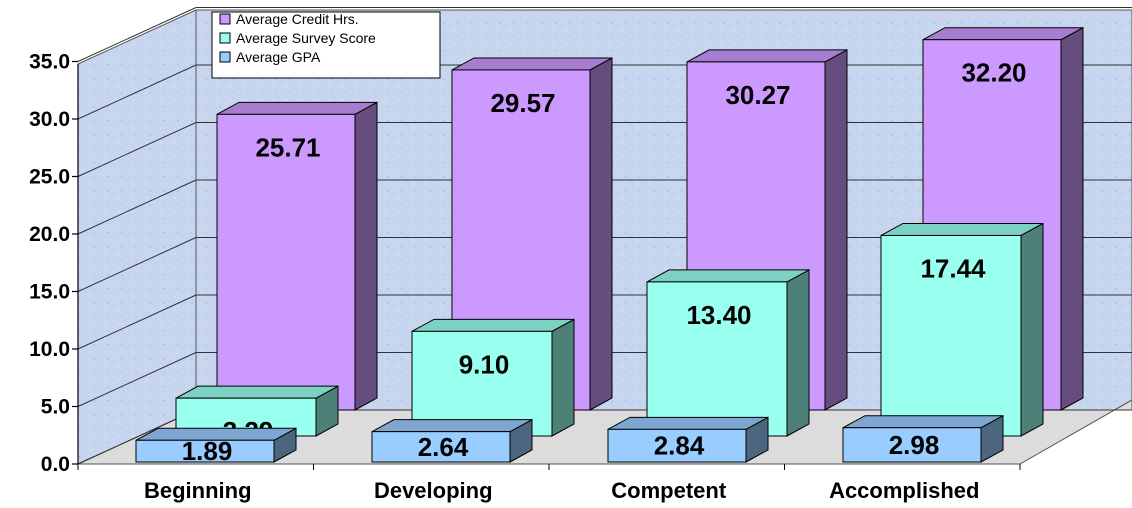  What do you see at coordinates (728, 353) in the screenshot?
I see `bar: 13.40` at bounding box center [728, 353].